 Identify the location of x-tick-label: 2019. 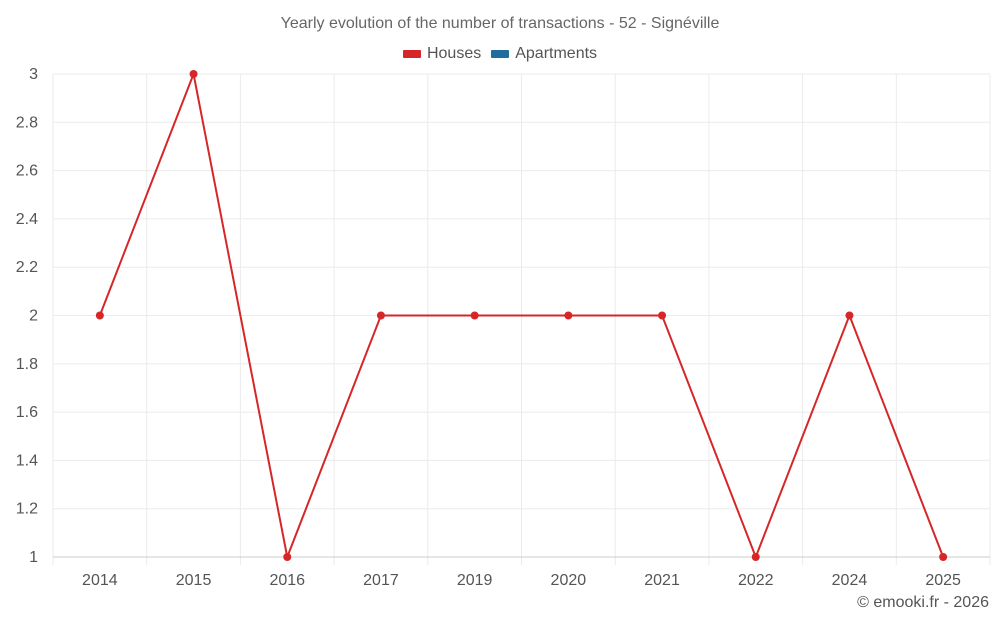
(475, 580).